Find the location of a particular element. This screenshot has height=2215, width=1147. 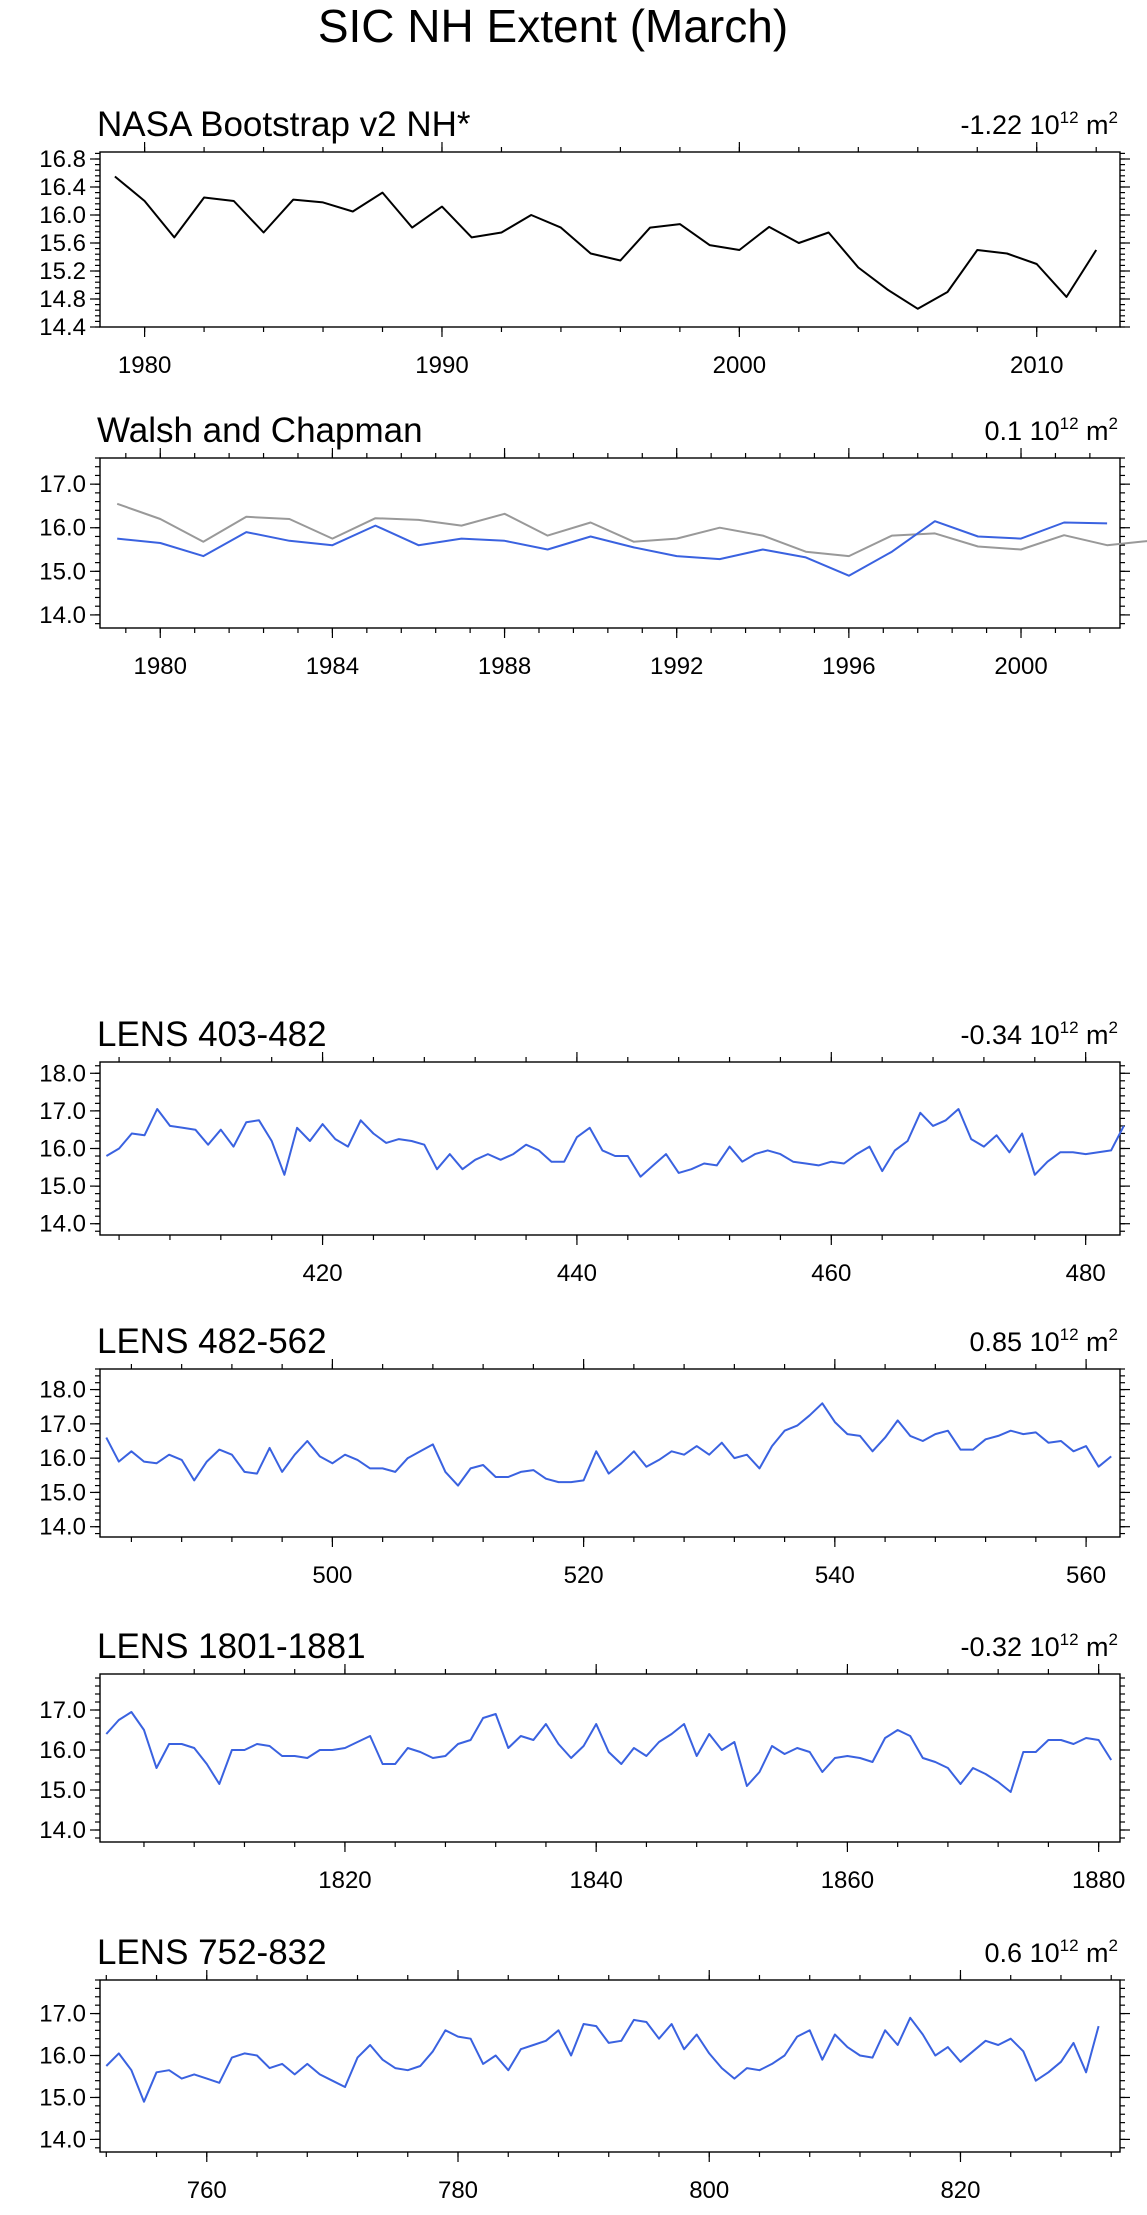

x-tick-label: 460 is located at coordinates (831, 1273).